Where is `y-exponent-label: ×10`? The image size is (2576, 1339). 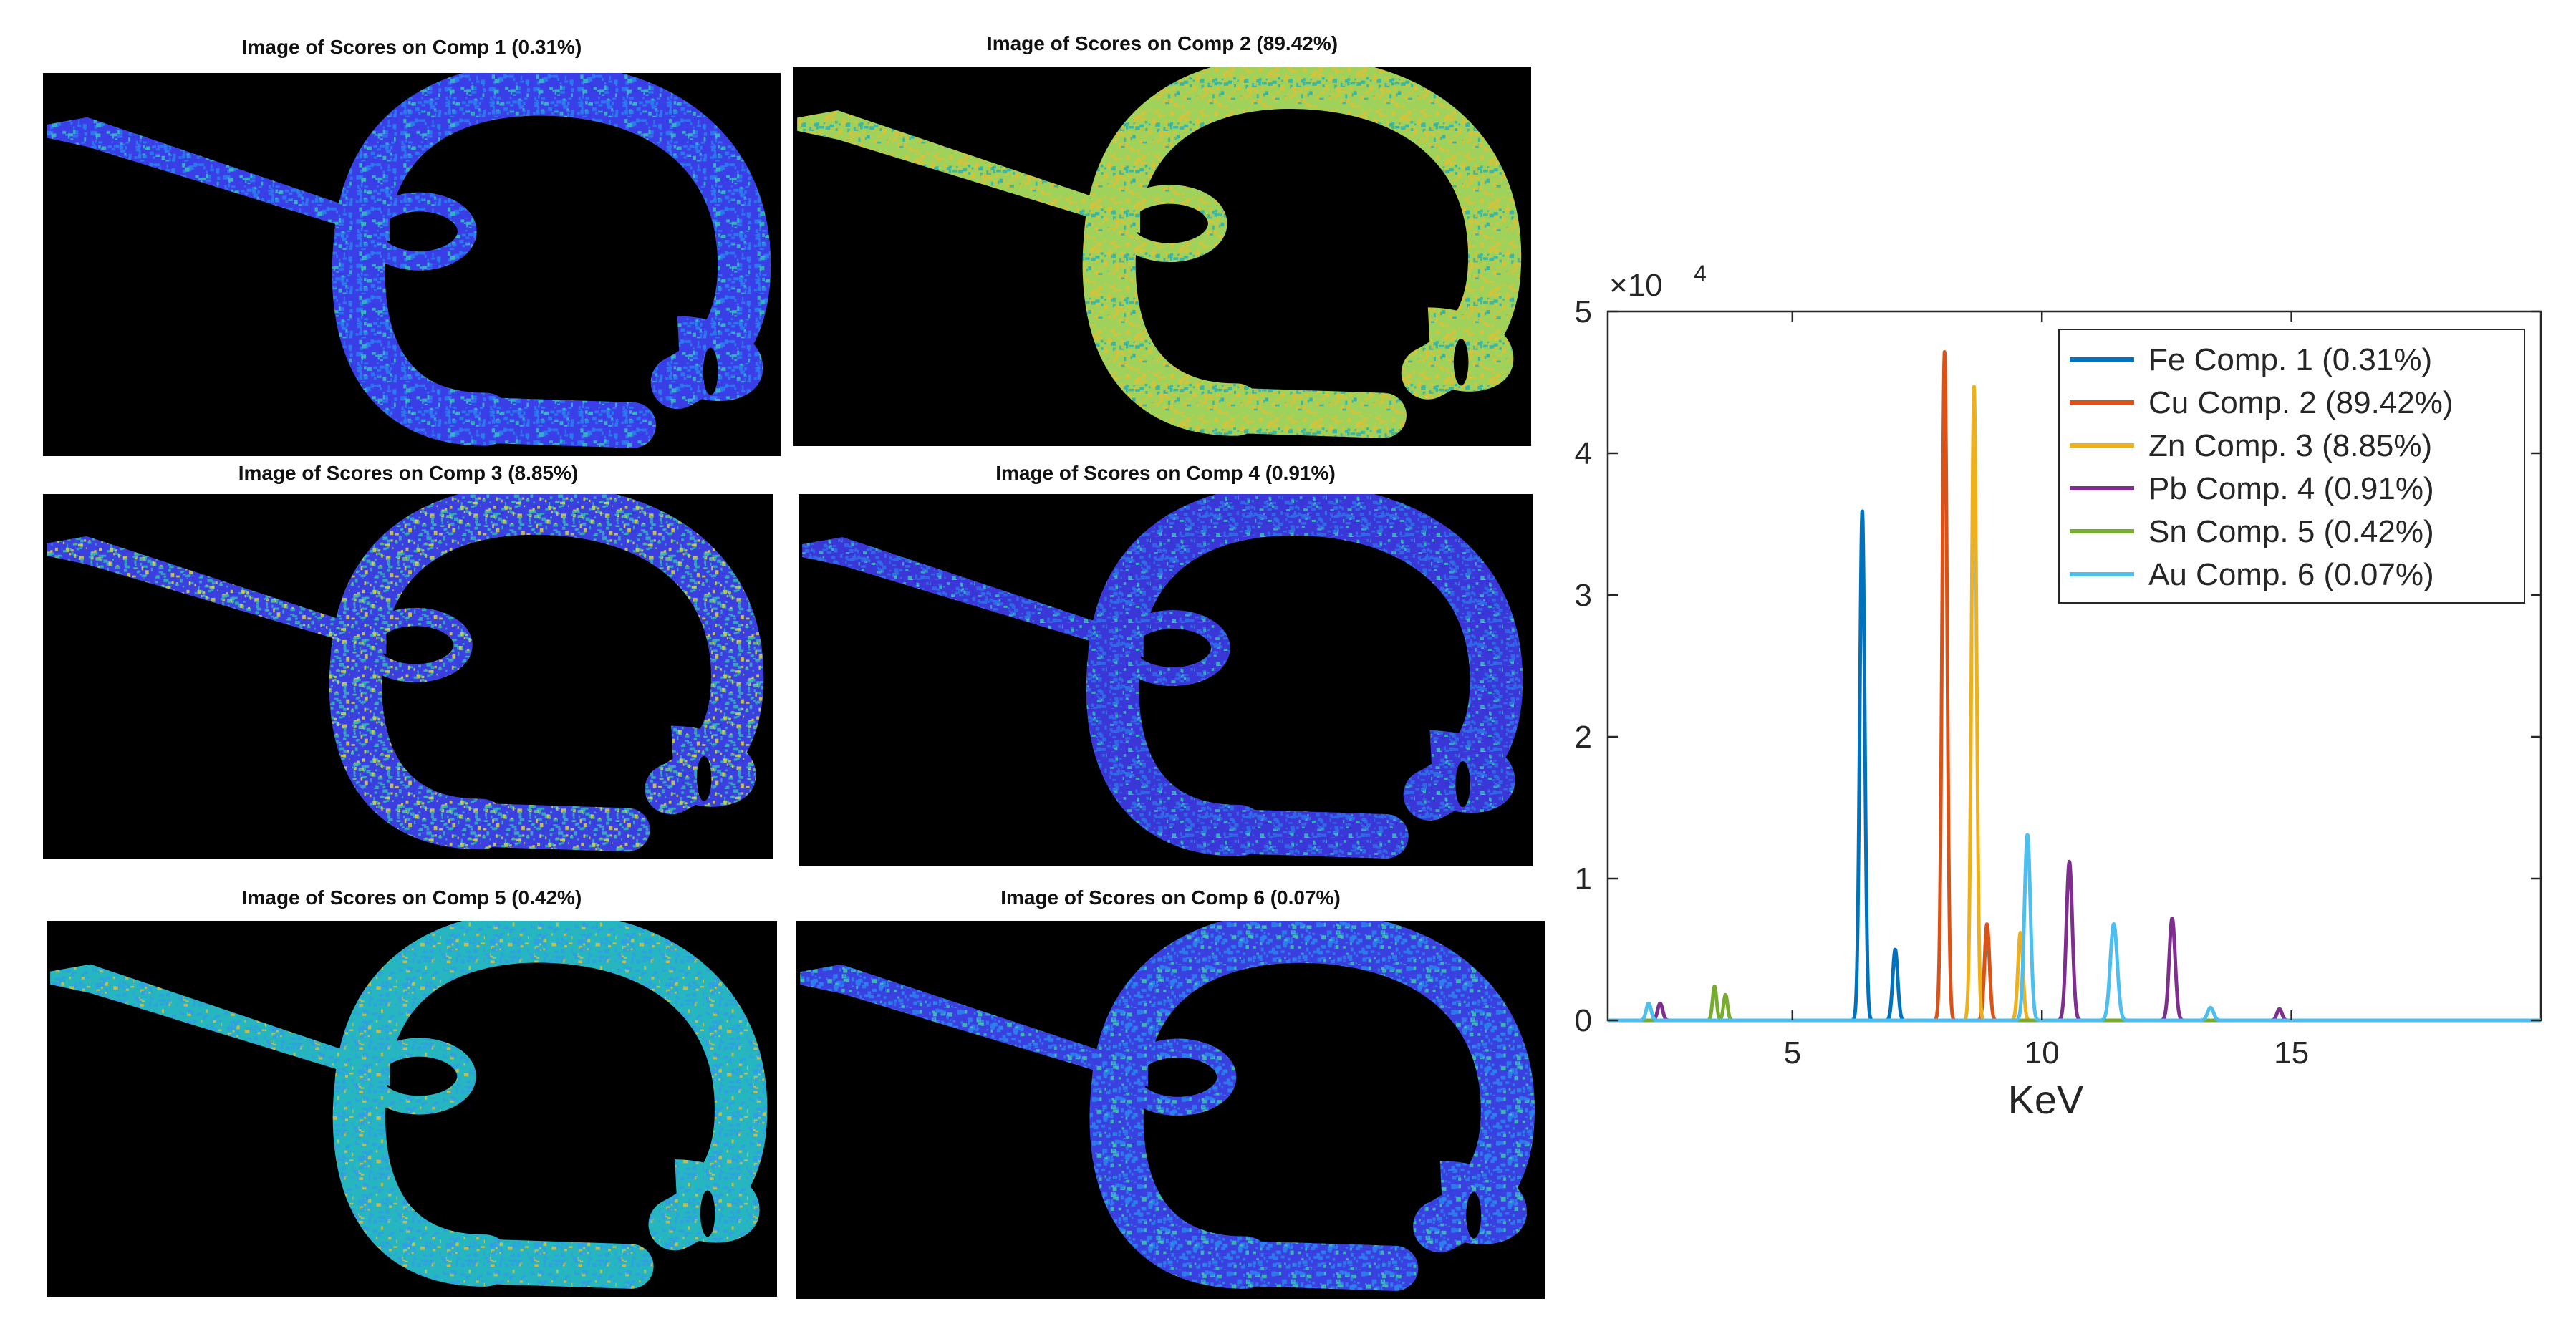
y-exponent-label: ×10 is located at coordinates (1636, 285).